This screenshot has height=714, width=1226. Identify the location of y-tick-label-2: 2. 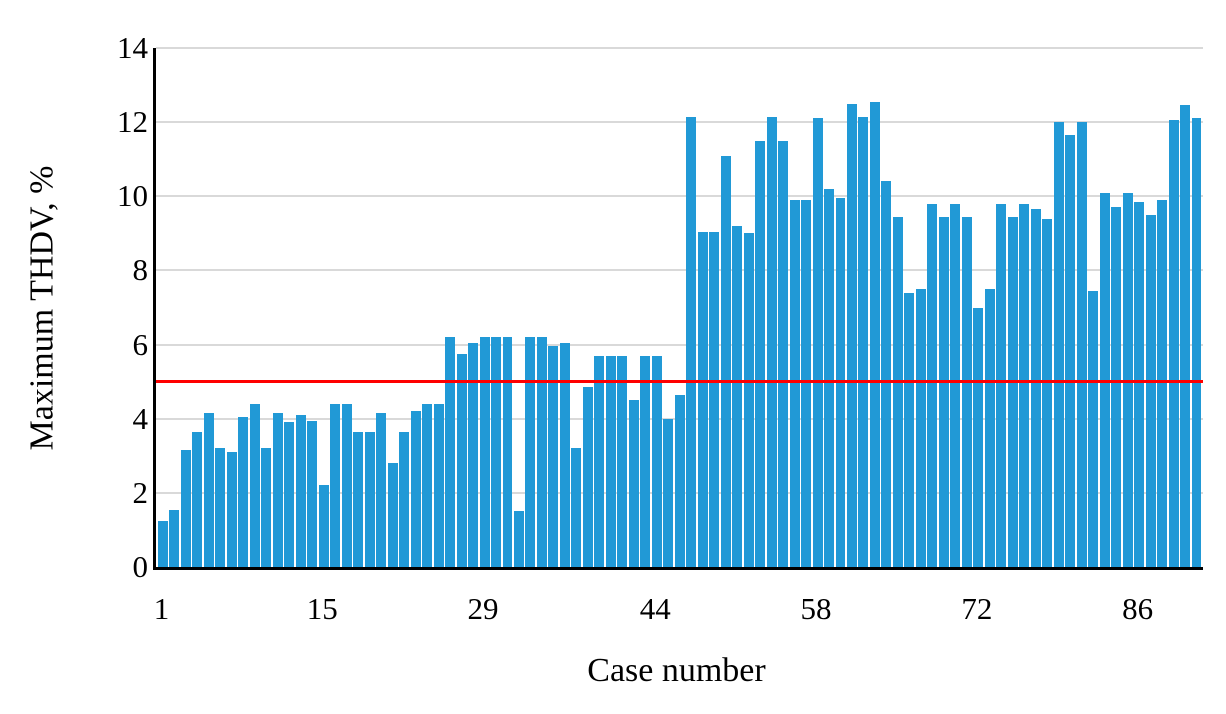
(140, 492).